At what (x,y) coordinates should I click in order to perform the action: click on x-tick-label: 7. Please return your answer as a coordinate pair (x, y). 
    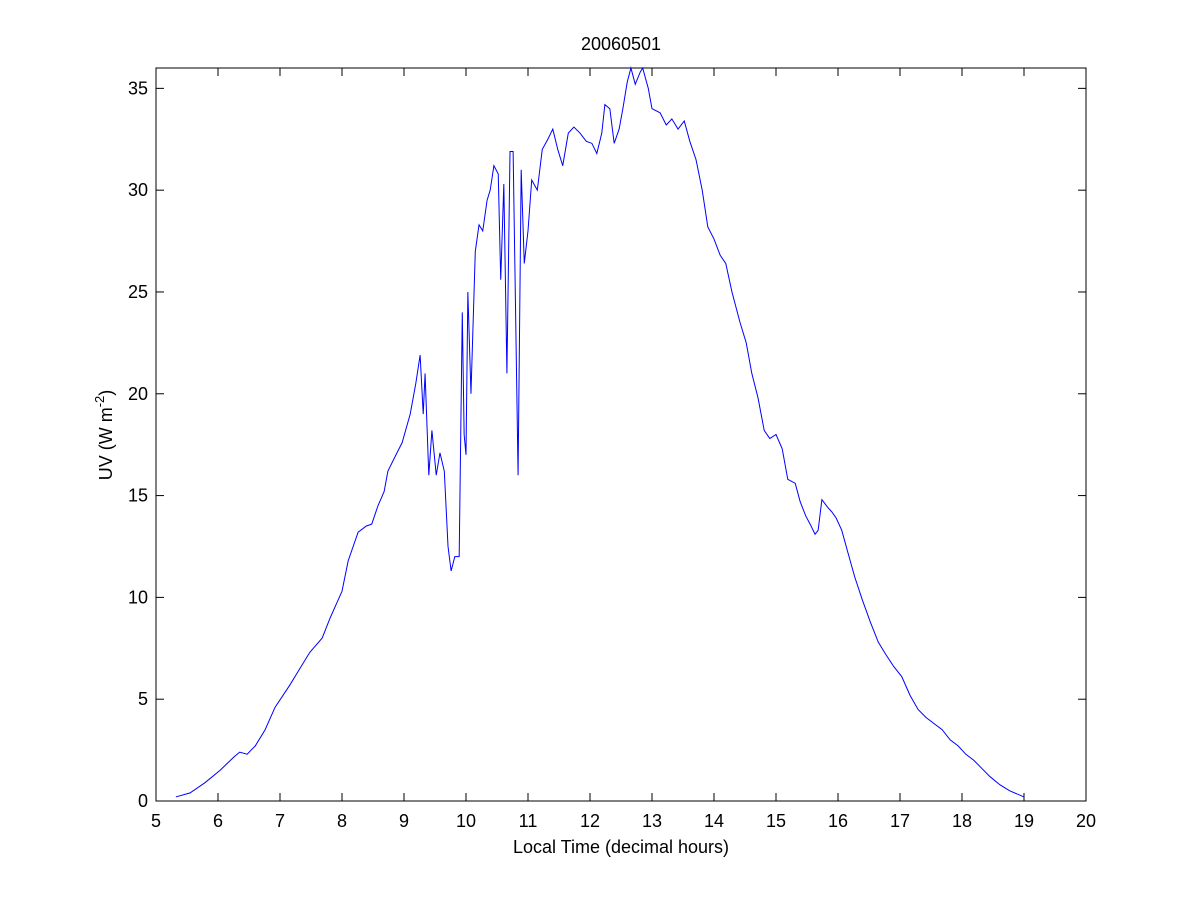
    Looking at the image, I should click on (280, 821).